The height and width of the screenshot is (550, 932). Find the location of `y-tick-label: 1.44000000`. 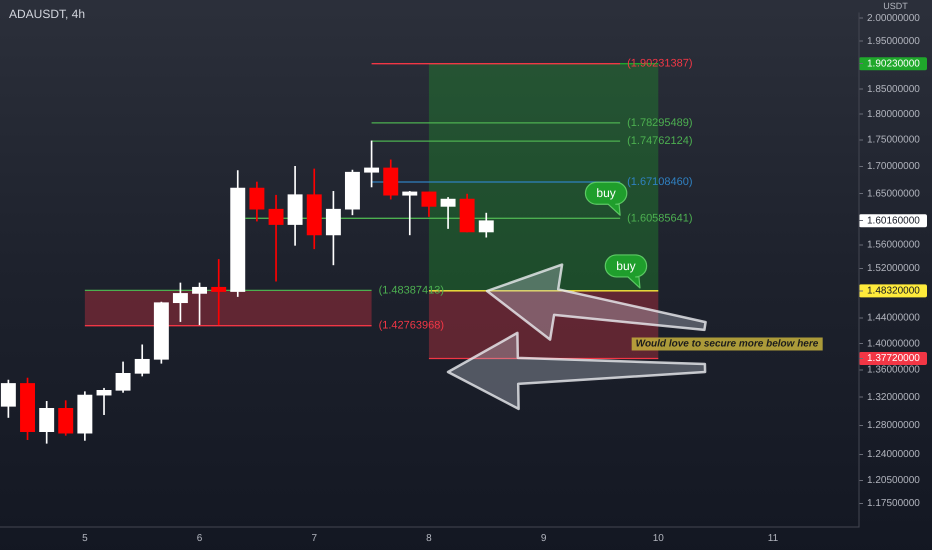

y-tick-label: 1.44000000 is located at coordinates (893, 318).